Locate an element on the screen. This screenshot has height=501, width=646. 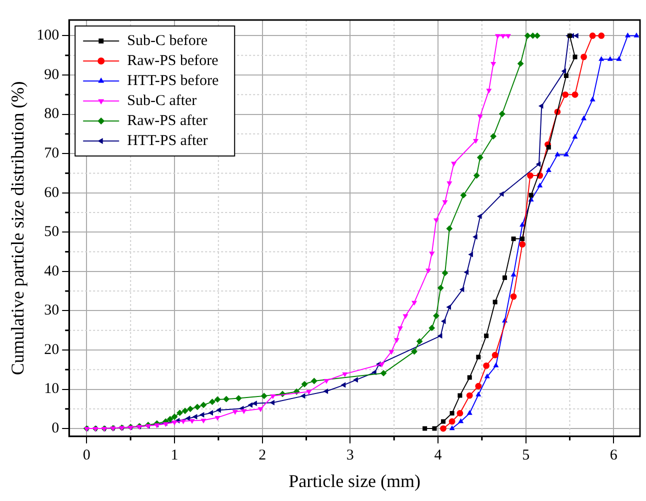
legend-label: Sub-C after is located at coordinates (162, 100).